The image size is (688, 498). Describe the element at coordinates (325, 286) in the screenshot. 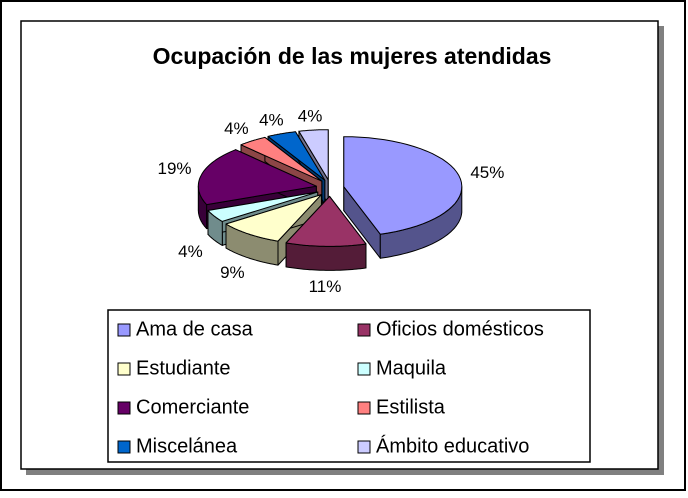

I see `data-label: 11%` at that location.